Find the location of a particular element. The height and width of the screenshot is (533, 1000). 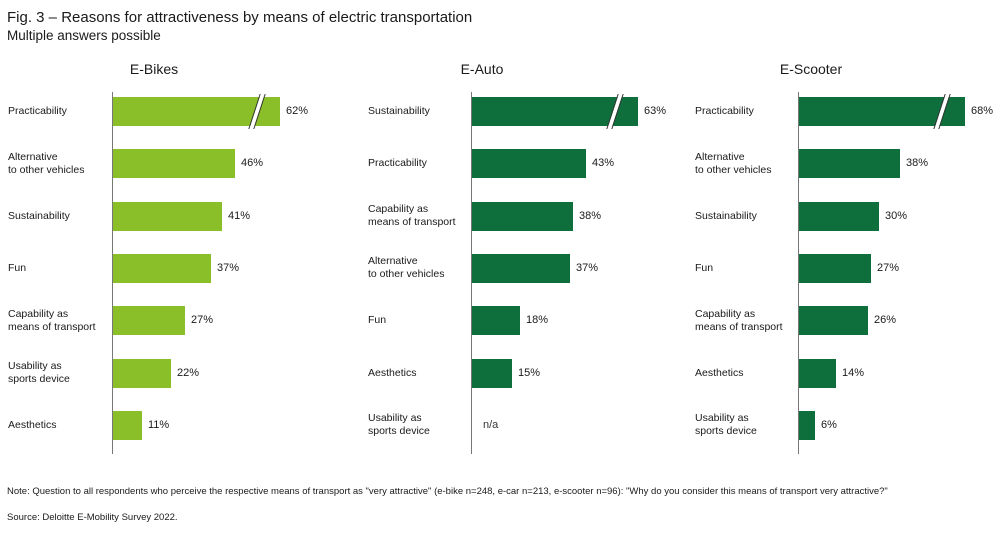

chart-subtitle: Multiple answers possible is located at coordinates (84, 35).